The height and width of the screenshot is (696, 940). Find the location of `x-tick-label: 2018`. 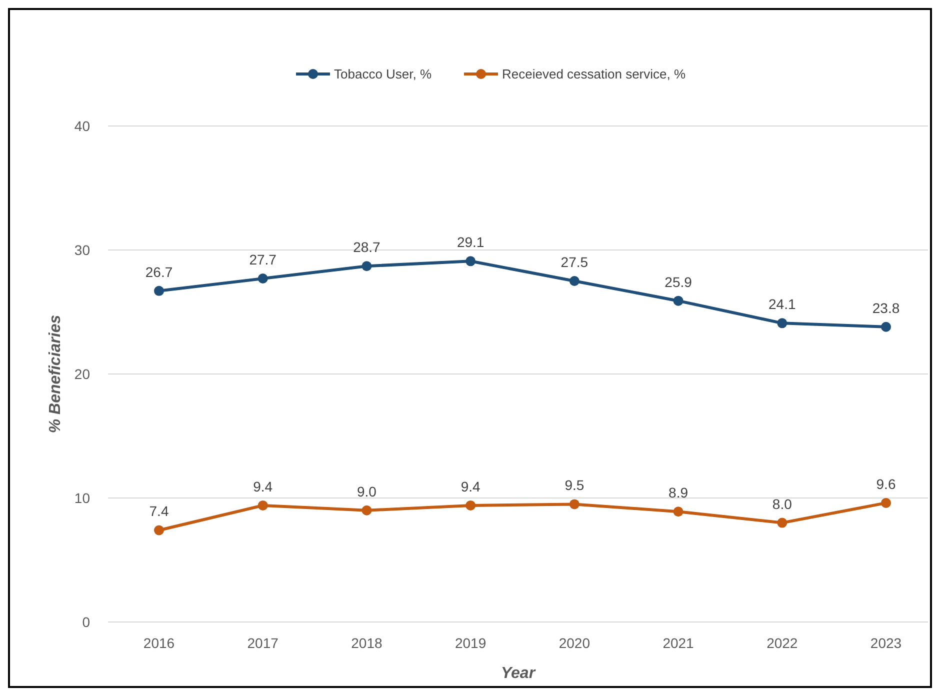

x-tick-label: 2018 is located at coordinates (366, 643).